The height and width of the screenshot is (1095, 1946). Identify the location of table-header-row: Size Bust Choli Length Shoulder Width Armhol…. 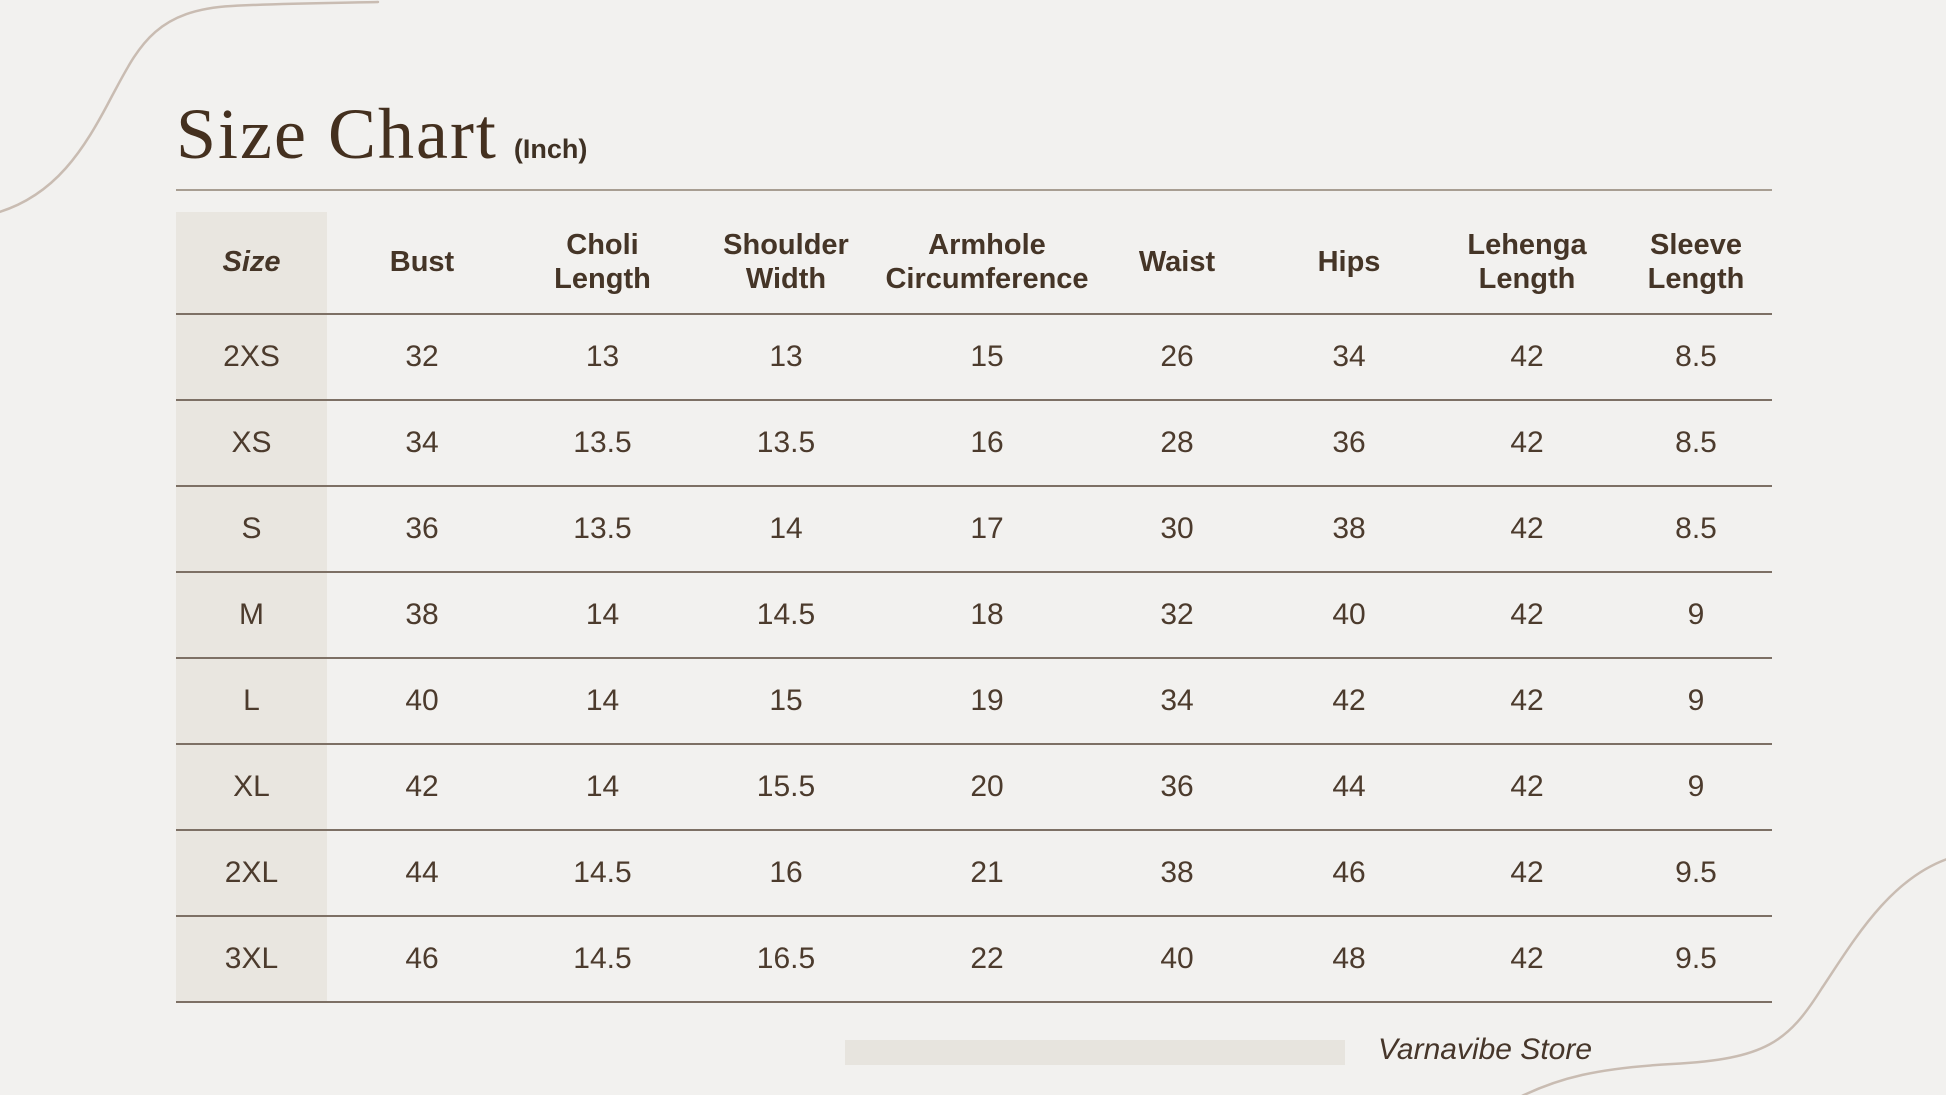
(974, 263).